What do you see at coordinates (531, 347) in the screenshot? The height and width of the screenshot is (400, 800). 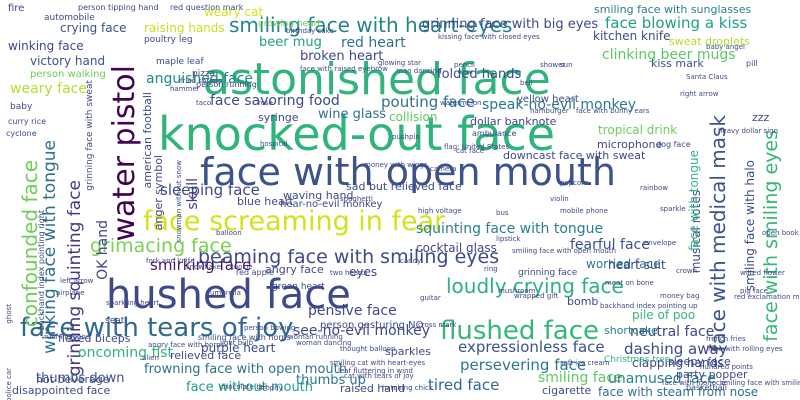 I see `word: expressionless face` at bounding box center [531, 347].